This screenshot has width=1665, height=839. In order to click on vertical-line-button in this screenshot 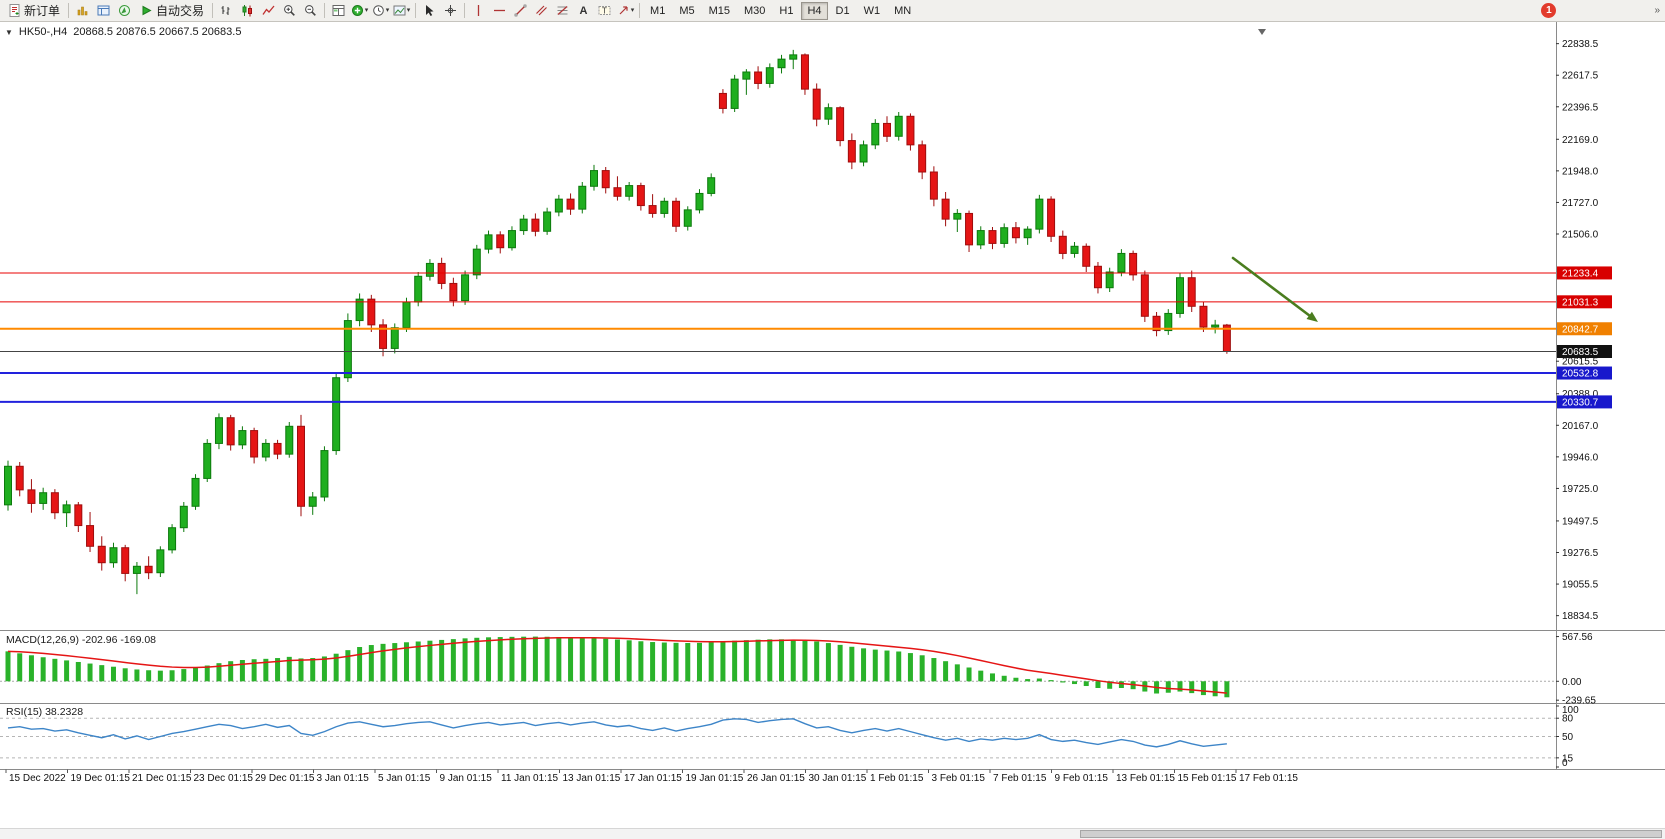, I will do `click(478, 11)`.